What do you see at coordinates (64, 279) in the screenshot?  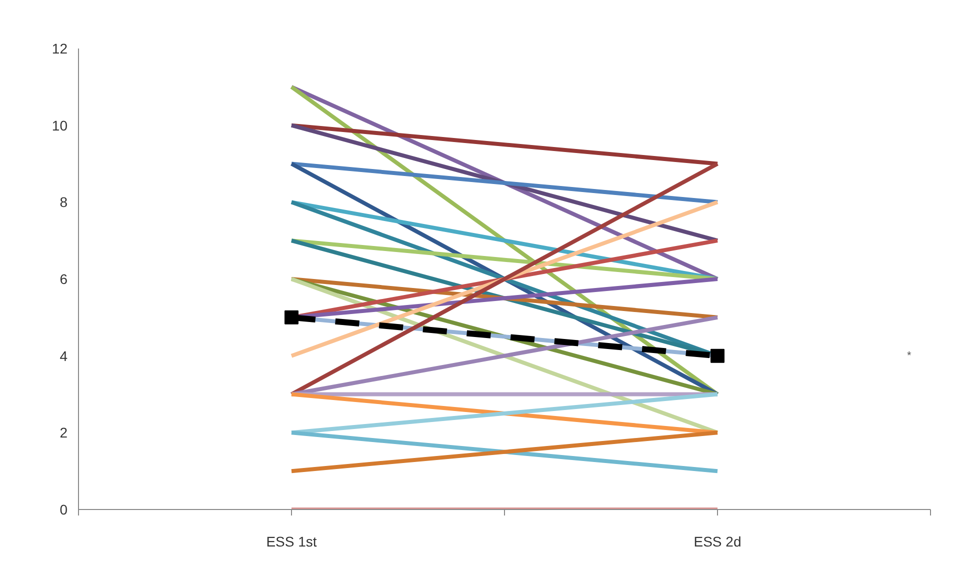 I see `y-tick-label: 6` at bounding box center [64, 279].